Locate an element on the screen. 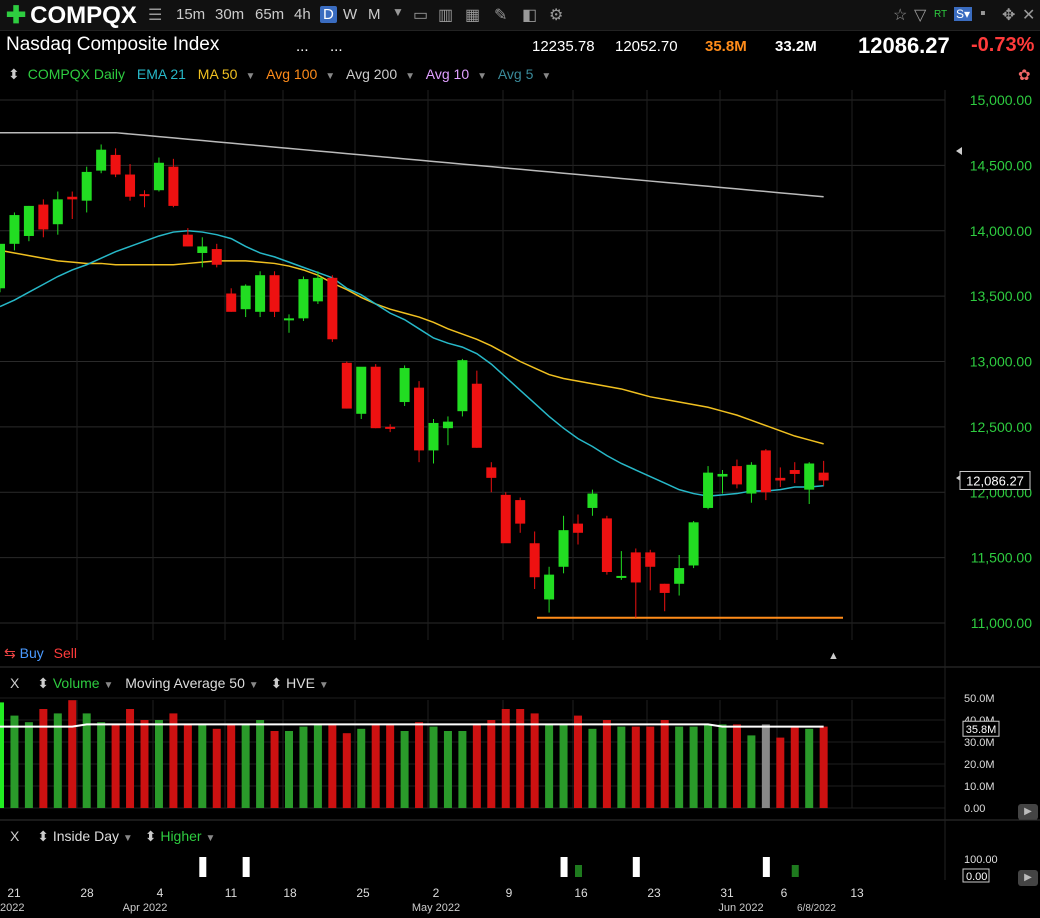 This screenshot has width=1040, height=918. buy-button: Buy is located at coordinates (31, 653).